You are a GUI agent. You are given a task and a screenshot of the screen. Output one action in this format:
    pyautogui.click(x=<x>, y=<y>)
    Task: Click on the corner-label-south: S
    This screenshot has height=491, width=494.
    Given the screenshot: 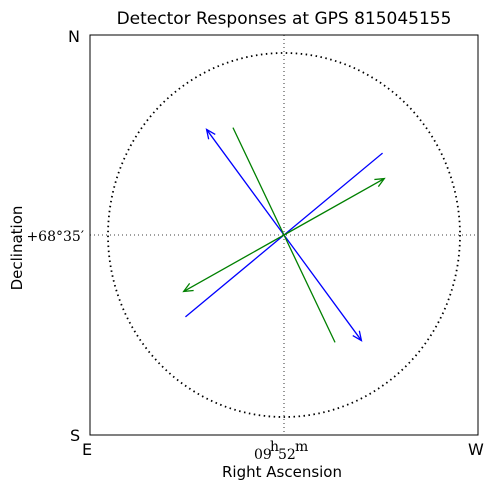 What is the action you would take?
    pyautogui.click(x=75, y=435)
    